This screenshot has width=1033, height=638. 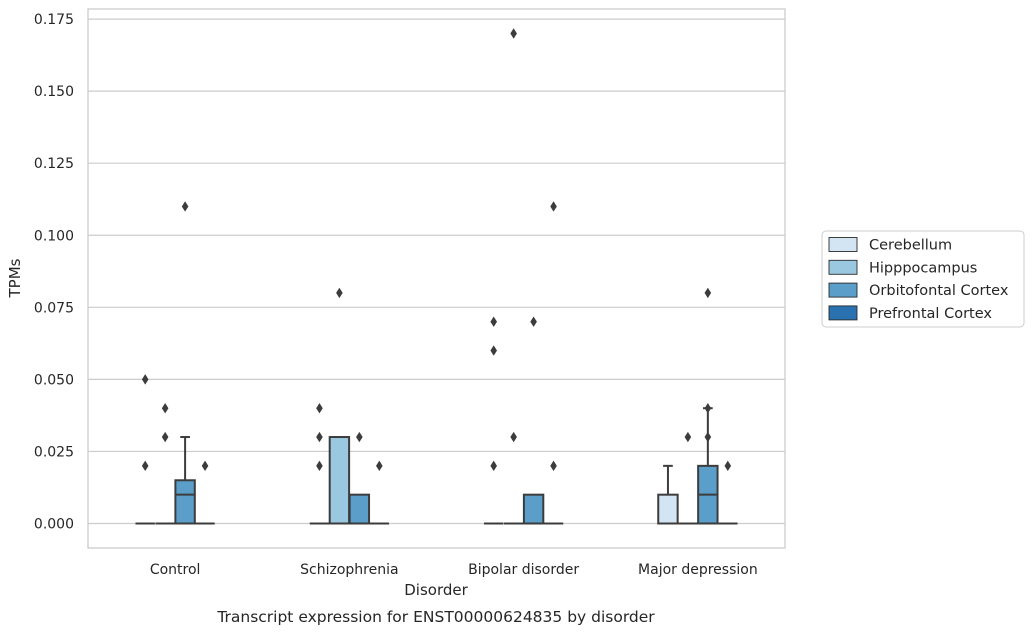 What do you see at coordinates (15, 278) in the screenshot?
I see `y-axis-label: TPMs` at bounding box center [15, 278].